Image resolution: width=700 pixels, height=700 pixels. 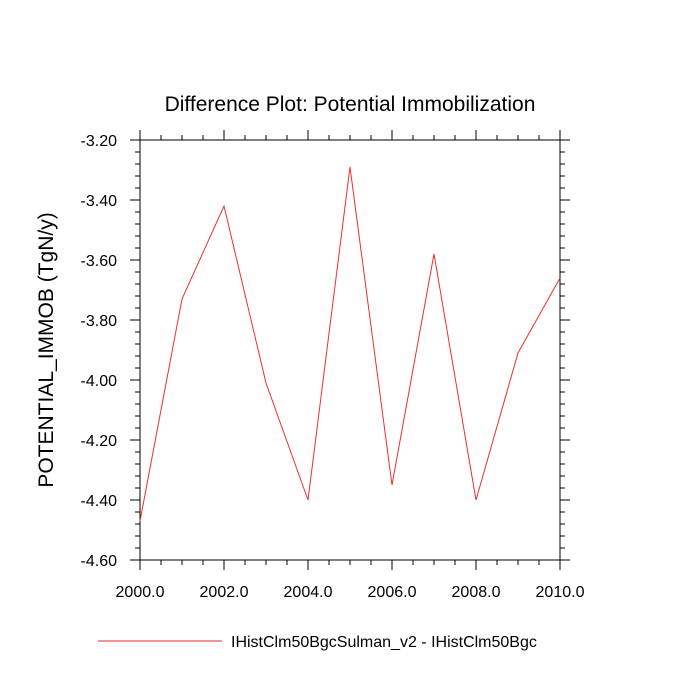 I want to click on y-tick-label: -3.80, so click(x=99, y=321).